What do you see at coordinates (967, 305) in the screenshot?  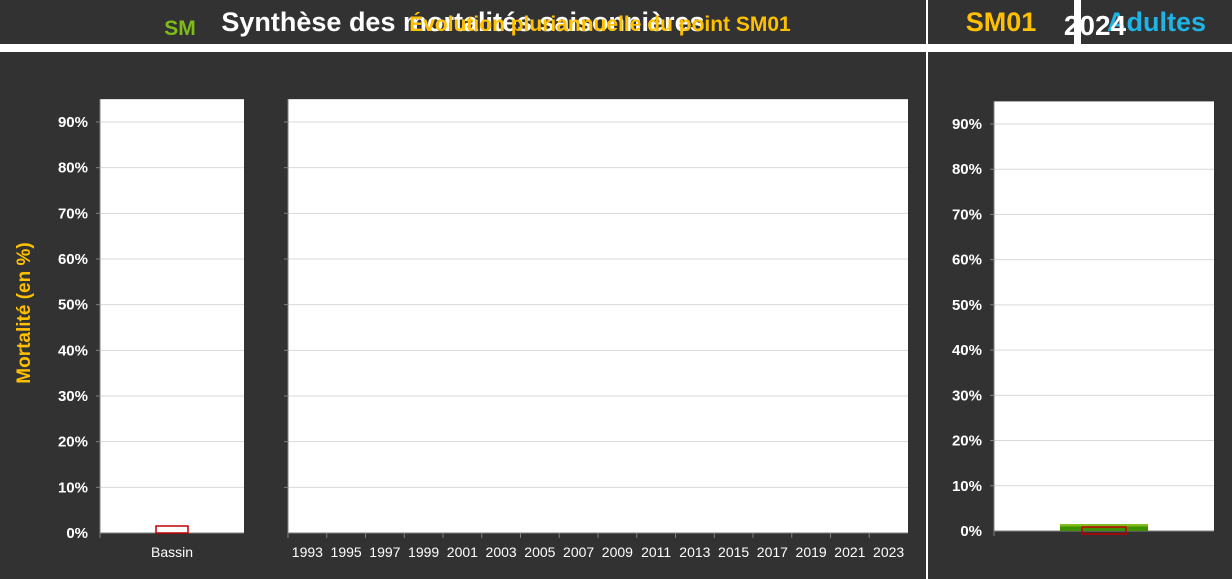 I see `year-y-tick-label: 50%` at bounding box center [967, 305].